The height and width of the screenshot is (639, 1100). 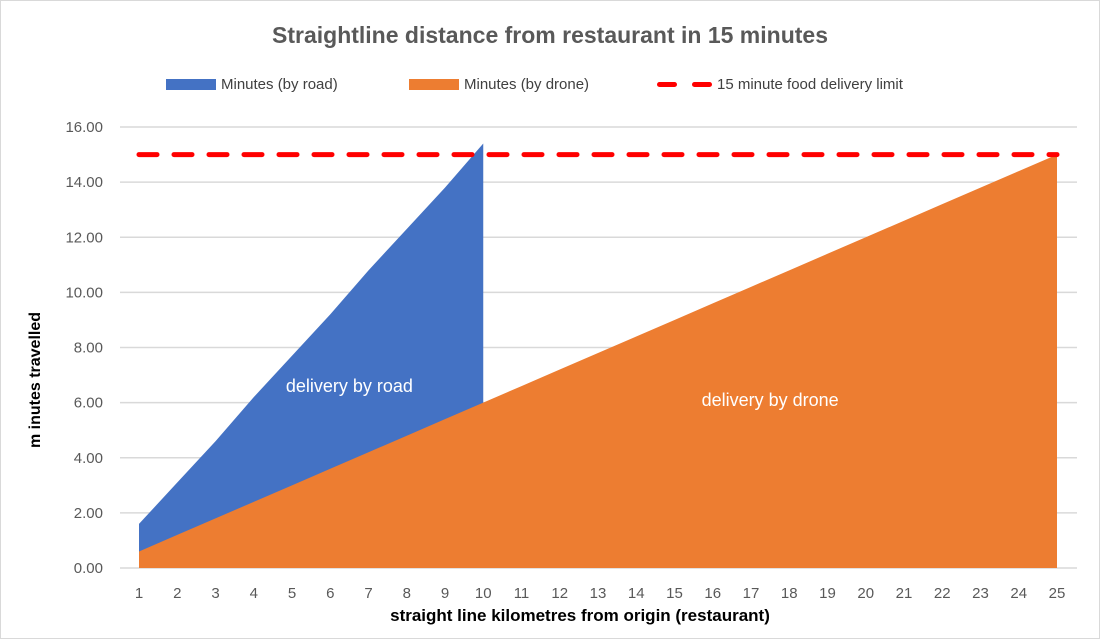 I want to click on x-tick-label: 25, so click(x=1057, y=593).